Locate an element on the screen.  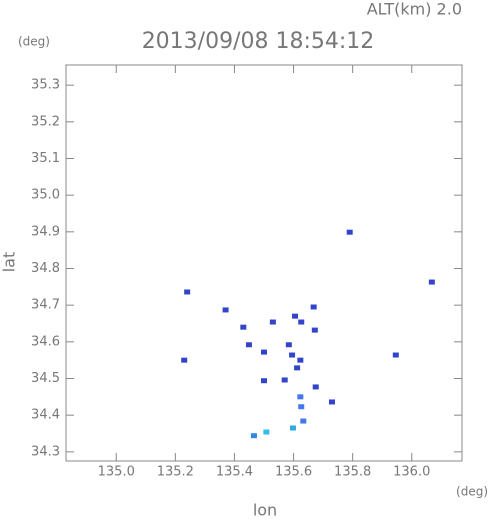
x-tick-label: 135.0 is located at coordinates (116, 472).